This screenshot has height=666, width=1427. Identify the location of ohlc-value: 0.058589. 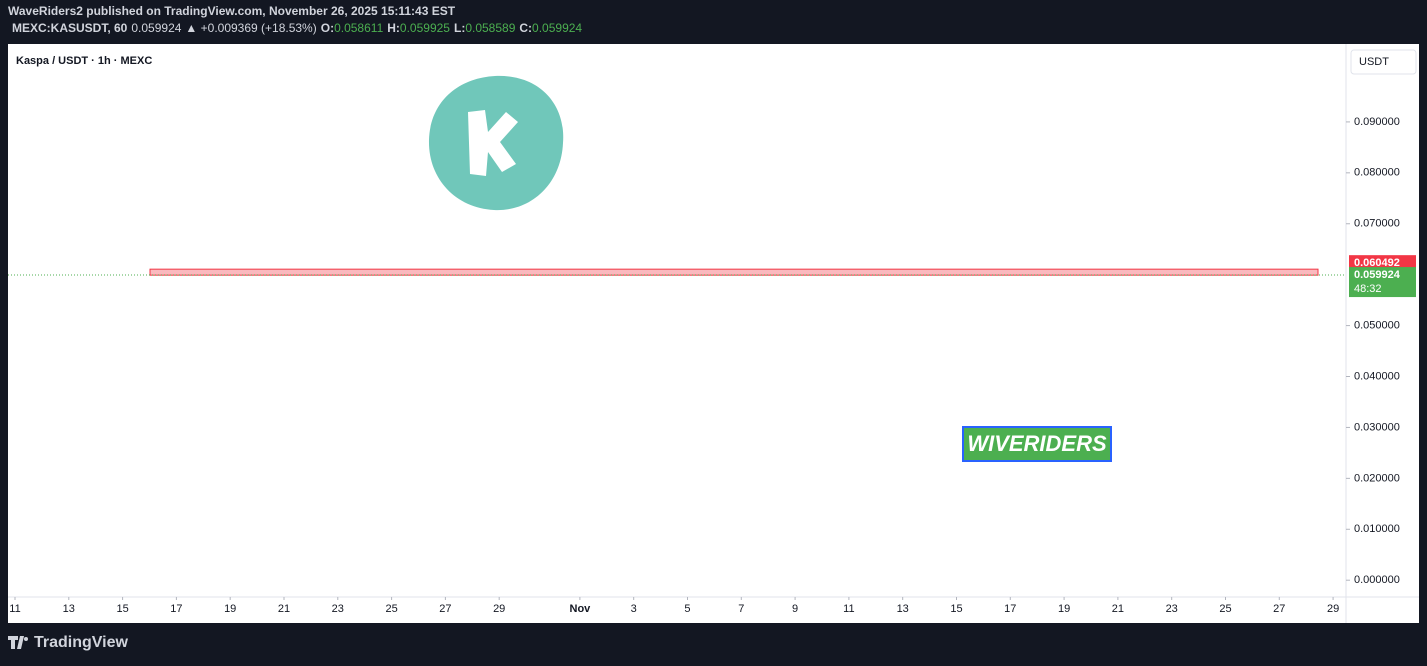
(490, 28).